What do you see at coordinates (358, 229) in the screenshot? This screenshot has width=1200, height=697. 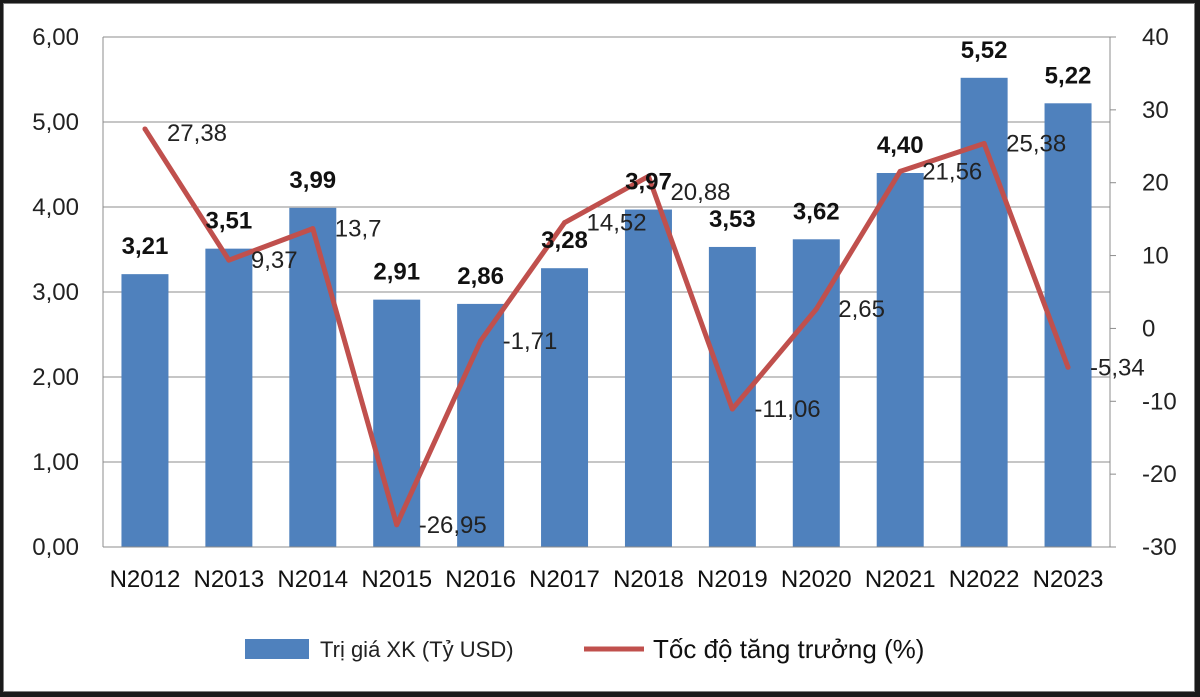 I see `line-value-label: 13,7` at bounding box center [358, 229].